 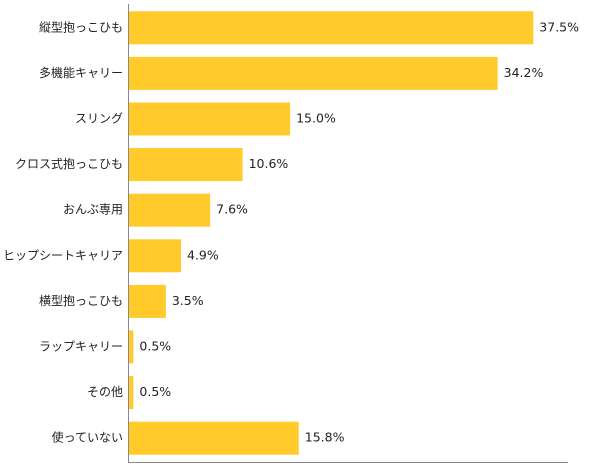 I want to click on category-label: 縦型抱っこひも, so click(x=81, y=26).